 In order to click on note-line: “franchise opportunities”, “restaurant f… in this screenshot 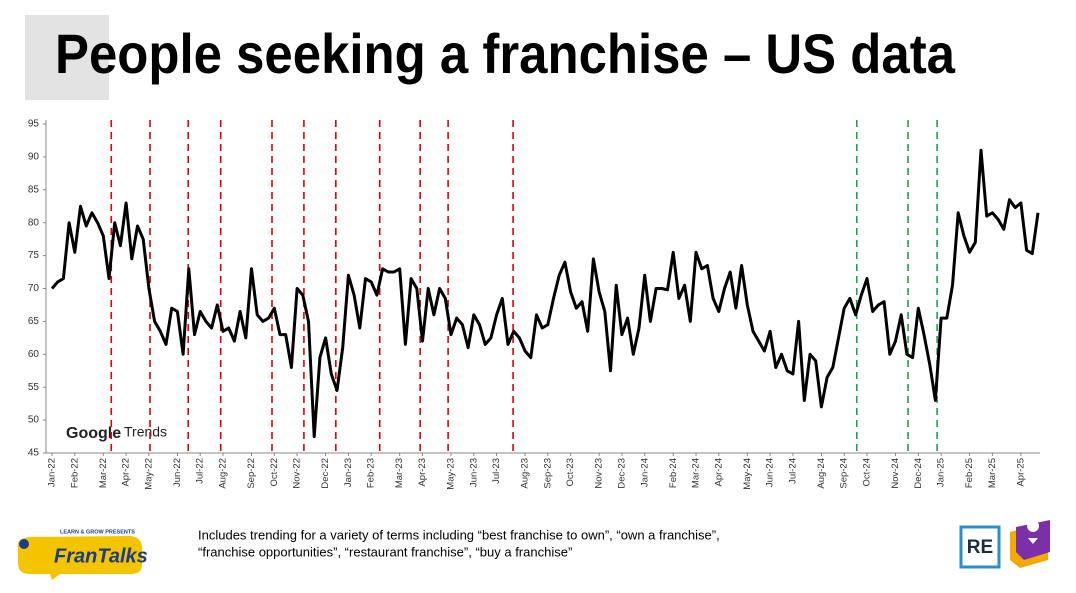, I will do `click(385, 551)`.